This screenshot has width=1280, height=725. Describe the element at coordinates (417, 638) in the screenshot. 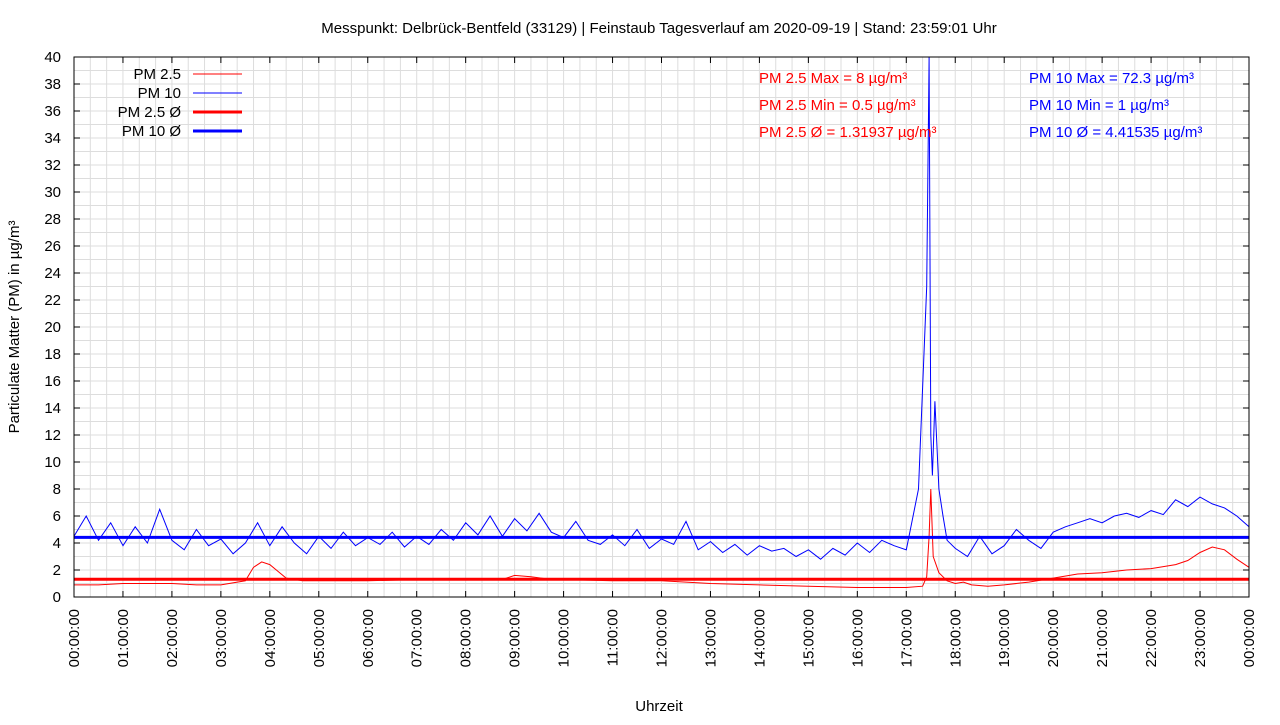

I see `x-tick-label: 07:00:00` at that location.